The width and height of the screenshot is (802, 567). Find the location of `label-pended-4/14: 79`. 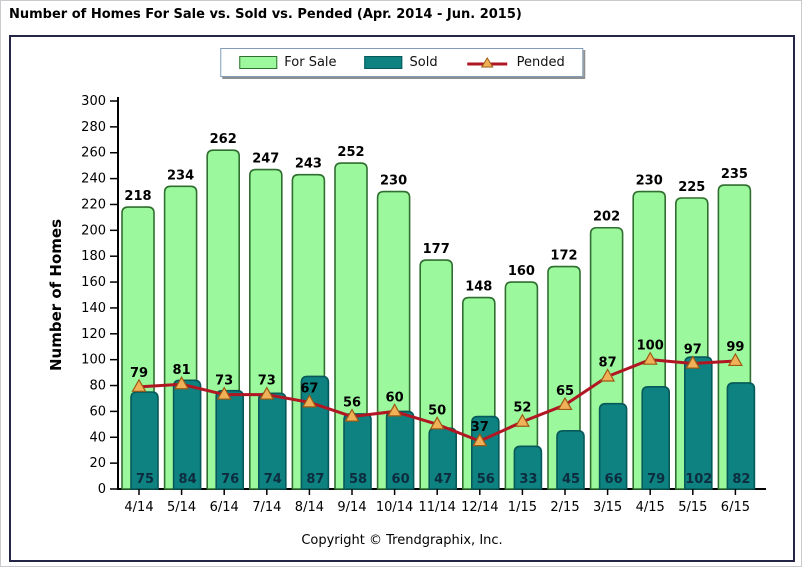

label-pended-4/14: 79 is located at coordinates (139, 373).